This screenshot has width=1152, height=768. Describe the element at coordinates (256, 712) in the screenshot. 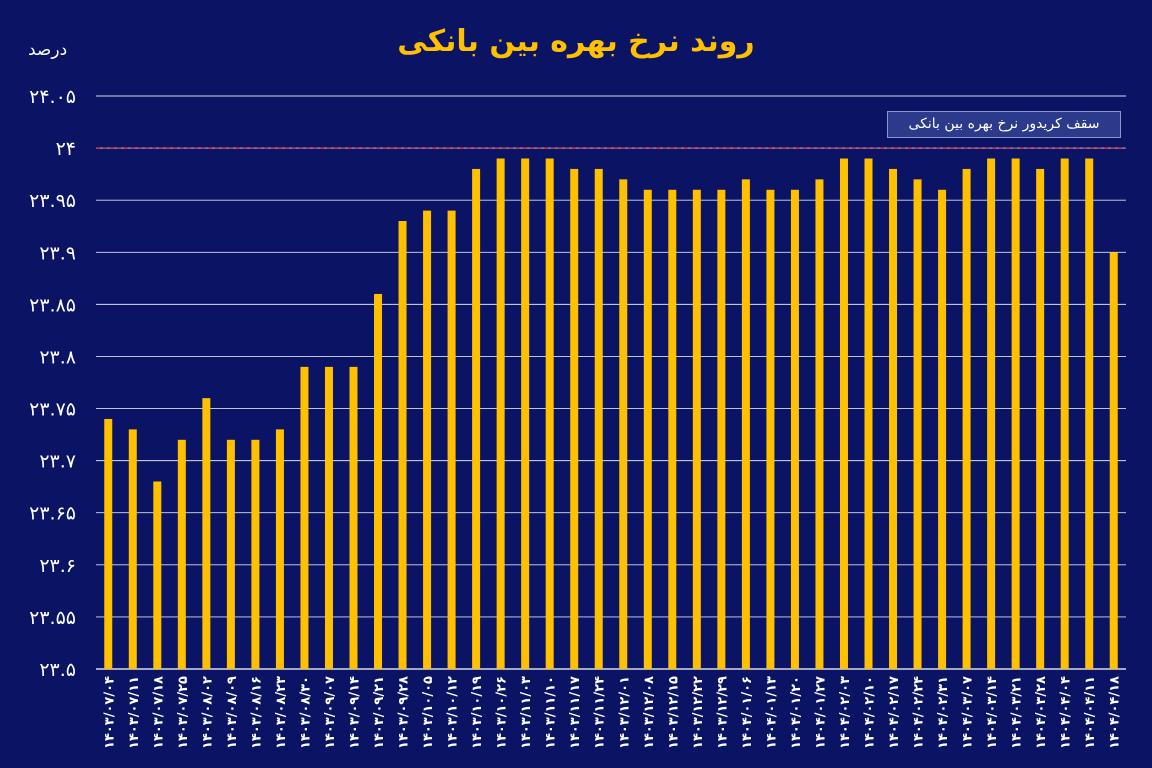

I see `x-tick-label: ۱۴۰۳/۰۸/۱۶` at that location.